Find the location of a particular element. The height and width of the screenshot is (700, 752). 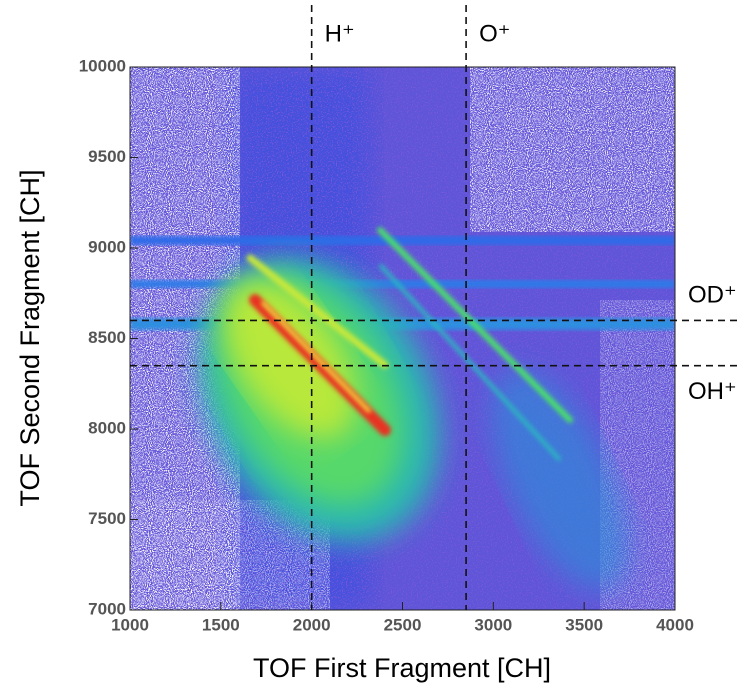

x-tick-label: 4000 is located at coordinates (675, 624).